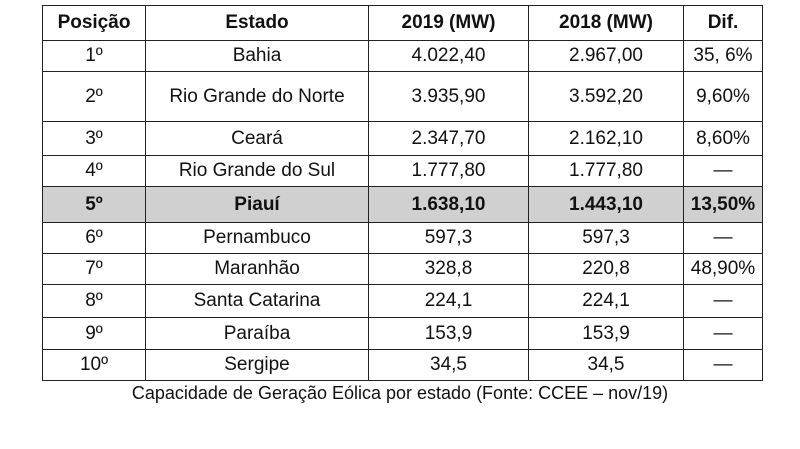 This screenshot has width=800, height=449. What do you see at coordinates (448, 269) in the screenshot?
I see `table-cell: 328,8` at bounding box center [448, 269].